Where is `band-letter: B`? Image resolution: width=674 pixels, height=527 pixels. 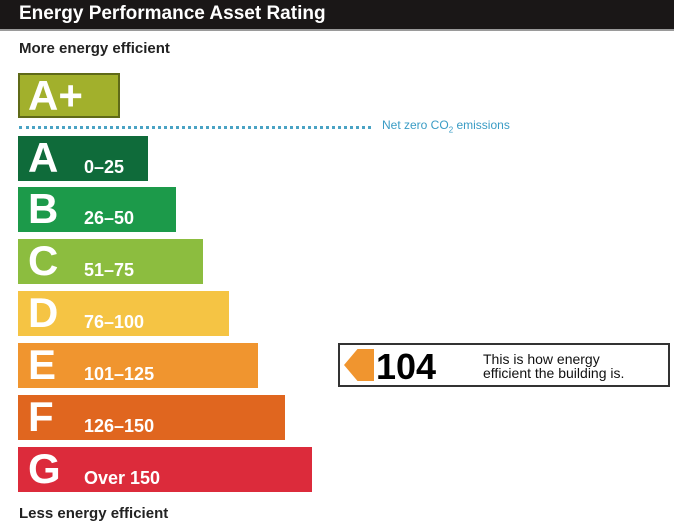
band-letter: B is located at coordinates (43, 208).